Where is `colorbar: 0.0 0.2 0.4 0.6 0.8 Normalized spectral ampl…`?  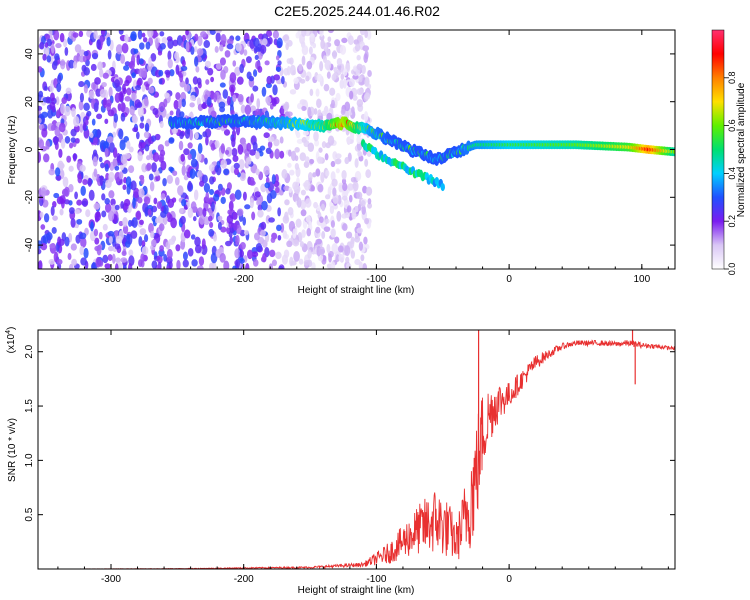
colorbar: 0.0 0.2 0.4 0.6 0.8 Normalized spectral ampl… is located at coordinates (729, 152).